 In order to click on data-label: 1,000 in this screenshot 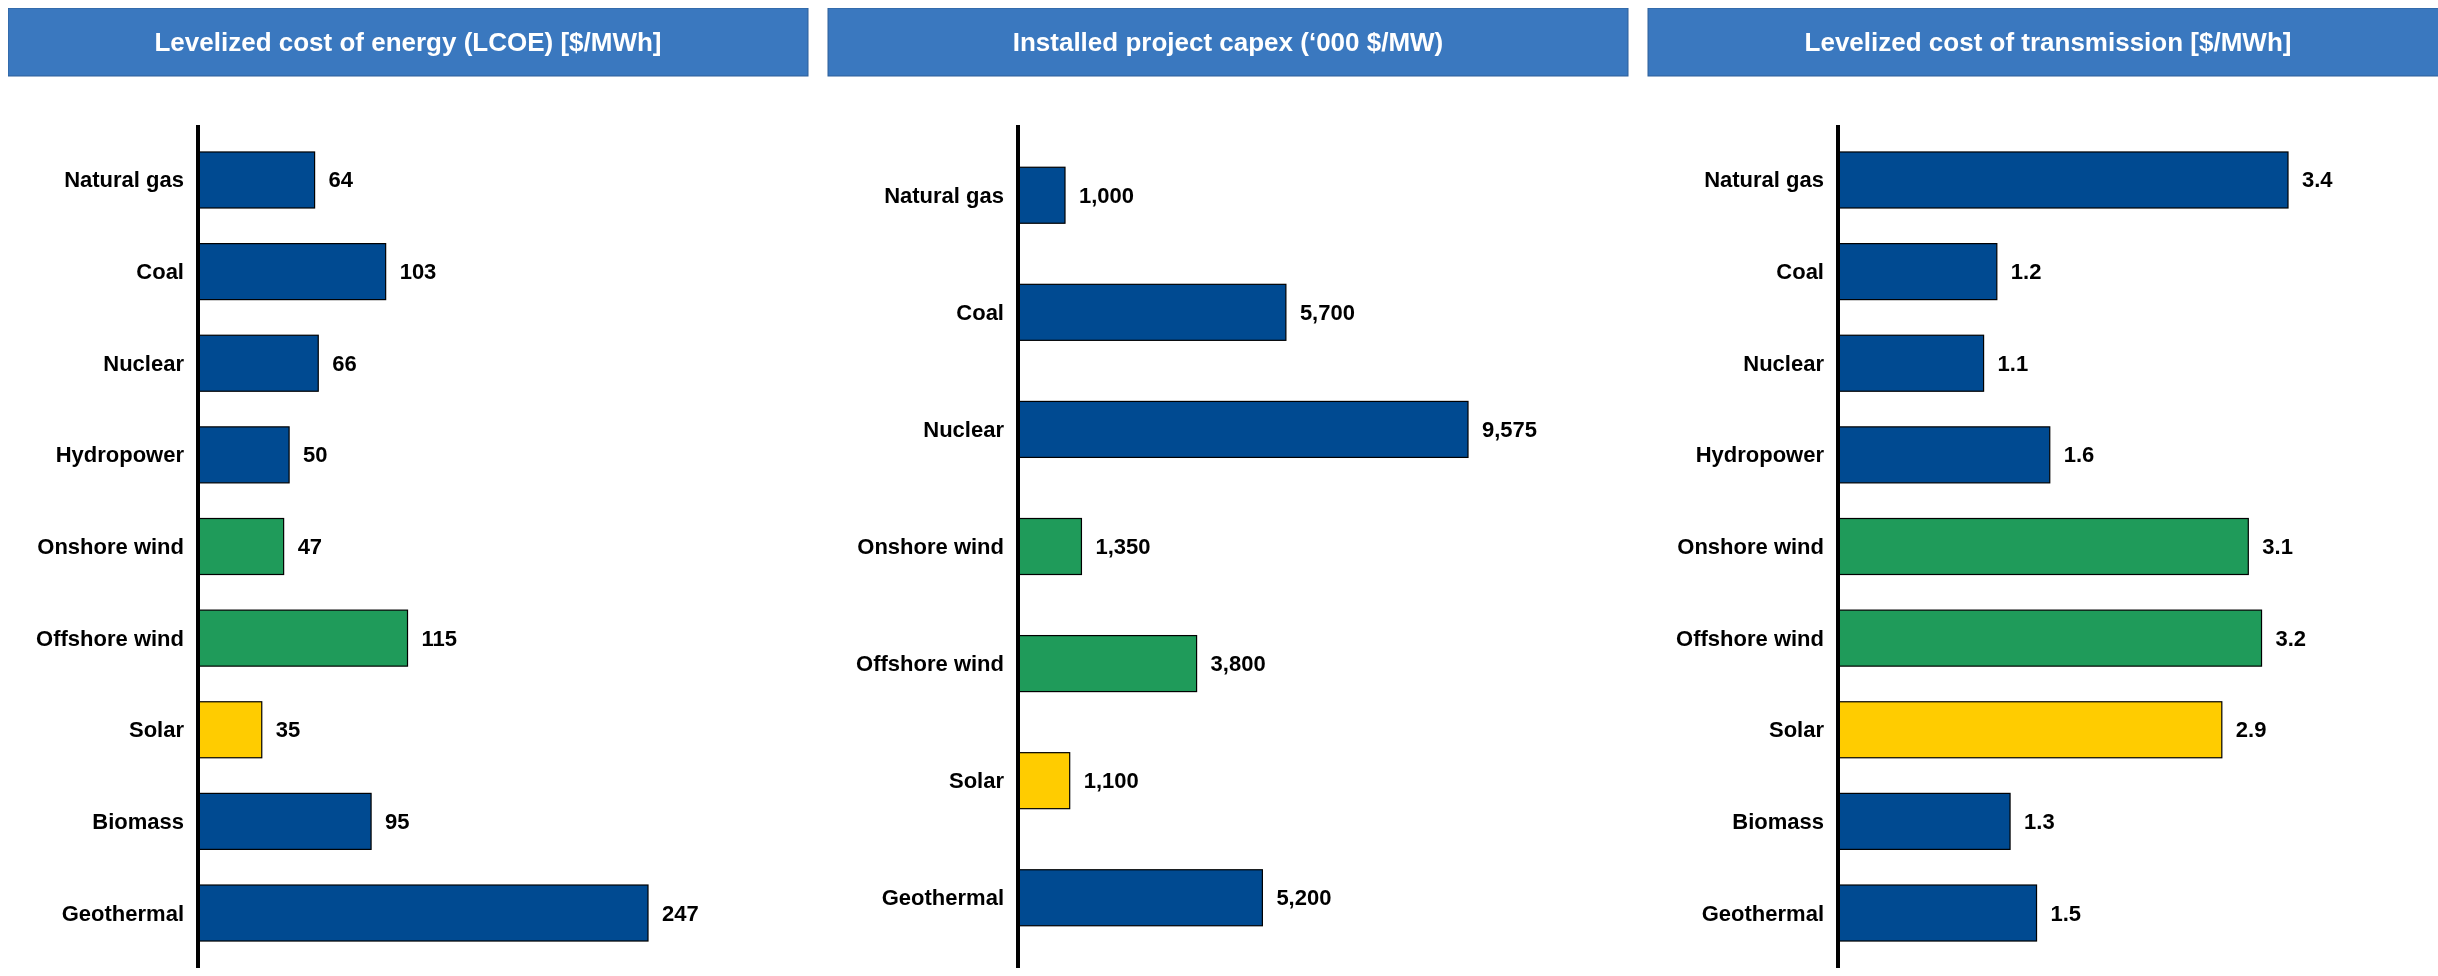, I will do `click(1107, 195)`.